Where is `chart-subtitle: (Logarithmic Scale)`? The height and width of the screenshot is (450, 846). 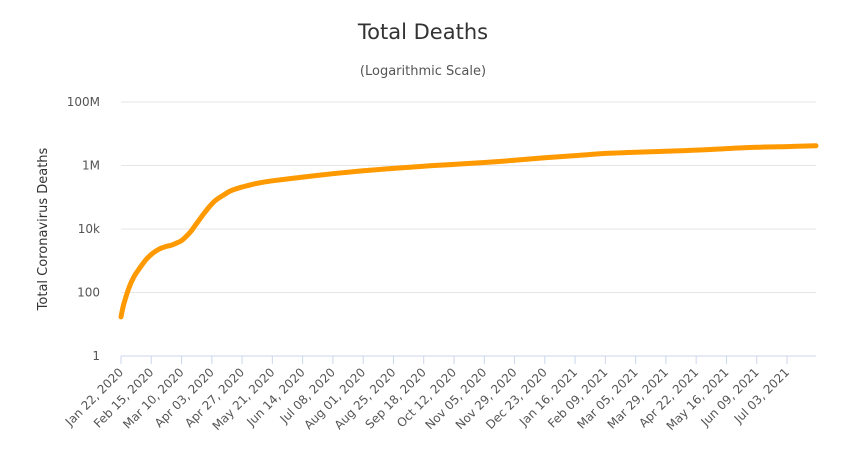 chart-subtitle: (Logarithmic Scale) is located at coordinates (423, 71).